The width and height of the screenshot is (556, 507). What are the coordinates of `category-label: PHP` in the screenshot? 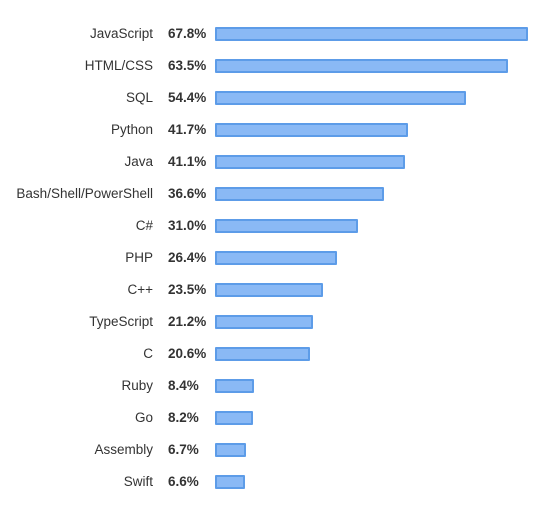 It's located at (139, 257).